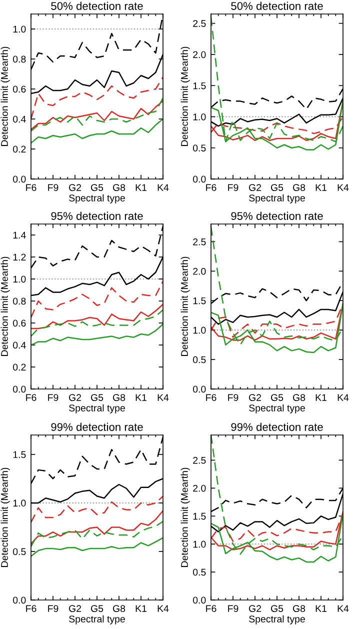 Image resolution: width=354 pixels, height=629 pixels. Describe the element at coordinates (19, 257) in the screenshot. I see `y-tick-label: 1.2` at that location.